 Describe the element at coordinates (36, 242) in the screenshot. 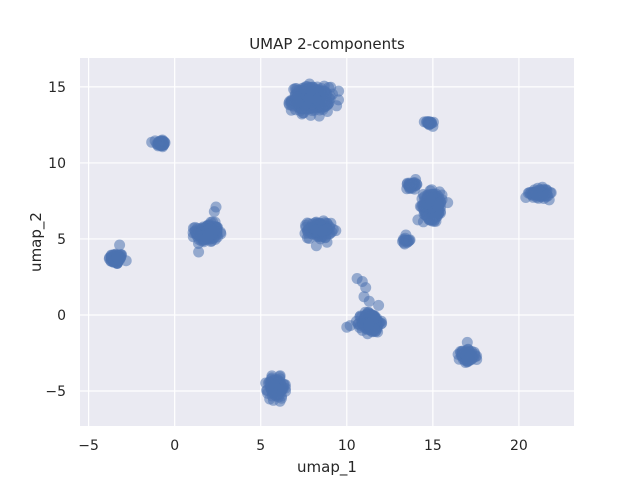

I see `y-axis-label: umap_2` at that location.